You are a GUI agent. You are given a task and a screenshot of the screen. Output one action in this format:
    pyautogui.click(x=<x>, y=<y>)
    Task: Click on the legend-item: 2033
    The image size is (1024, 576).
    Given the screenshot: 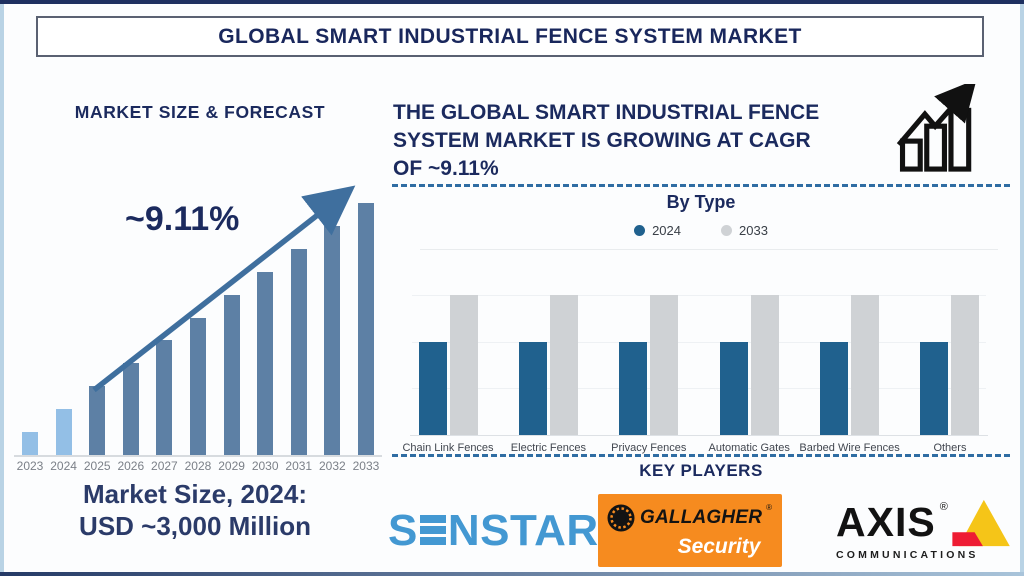 What is the action you would take?
    pyautogui.click(x=744, y=230)
    